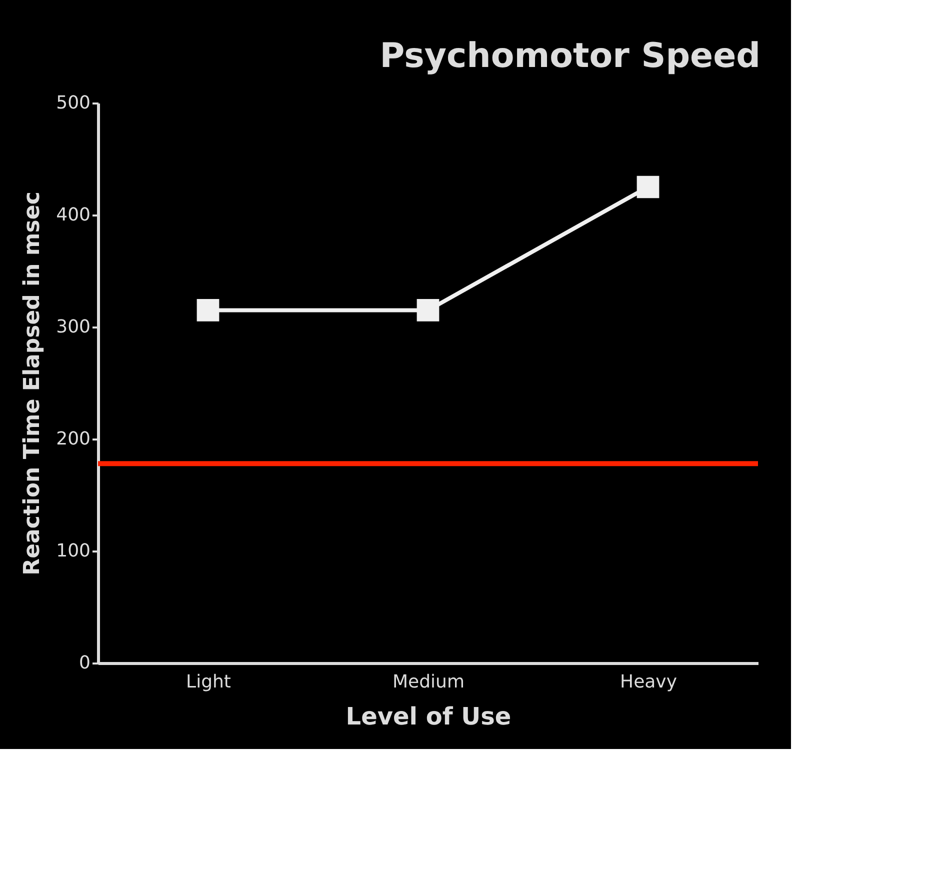 The height and width of the screenshot is (869, 943). What do you see at coordinates (73, 439) in the screenshot?
I see `y-tick-label: 200` at bounding box center [73, 439].